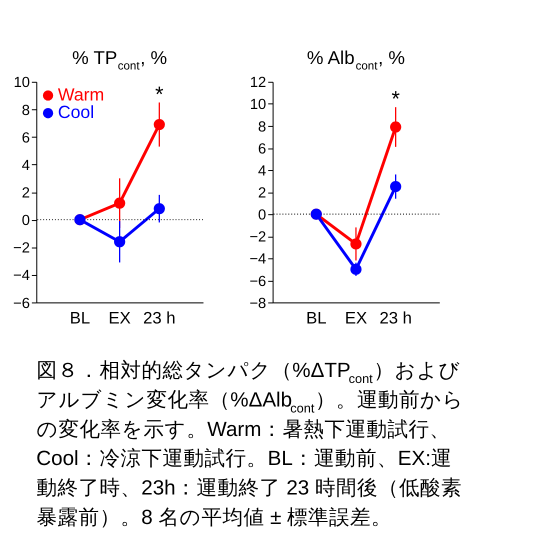 This screenshot has width=556, height=550. I want to click on legend-label: Warm, so click(81, 94).